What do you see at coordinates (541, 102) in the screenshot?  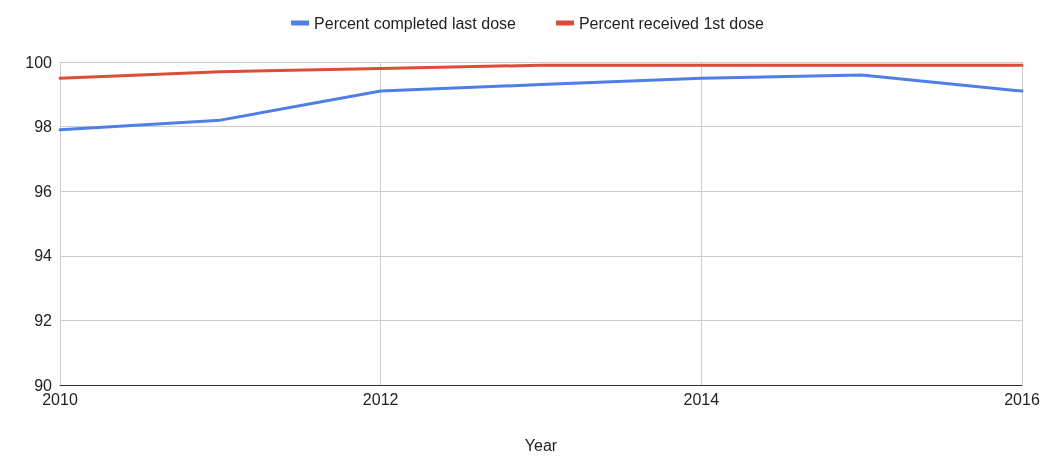 I see `line-series` at bounding box center [541, 102].